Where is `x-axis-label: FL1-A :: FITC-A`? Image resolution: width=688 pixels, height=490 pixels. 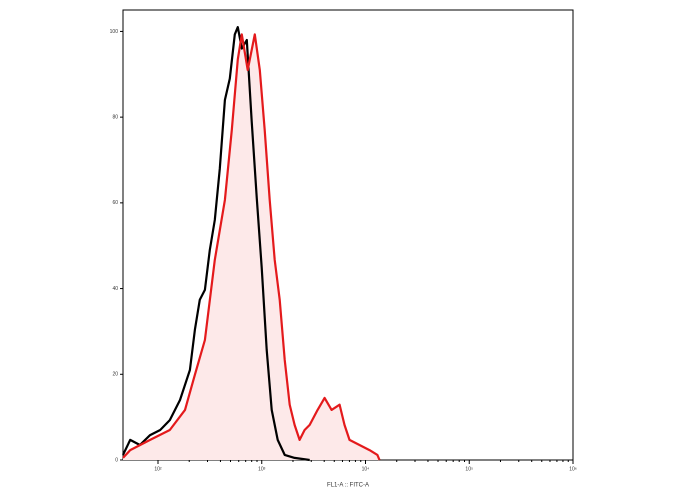 x-axis-label: FL1-A :: FITC-A is located at coordinates (348, 486).